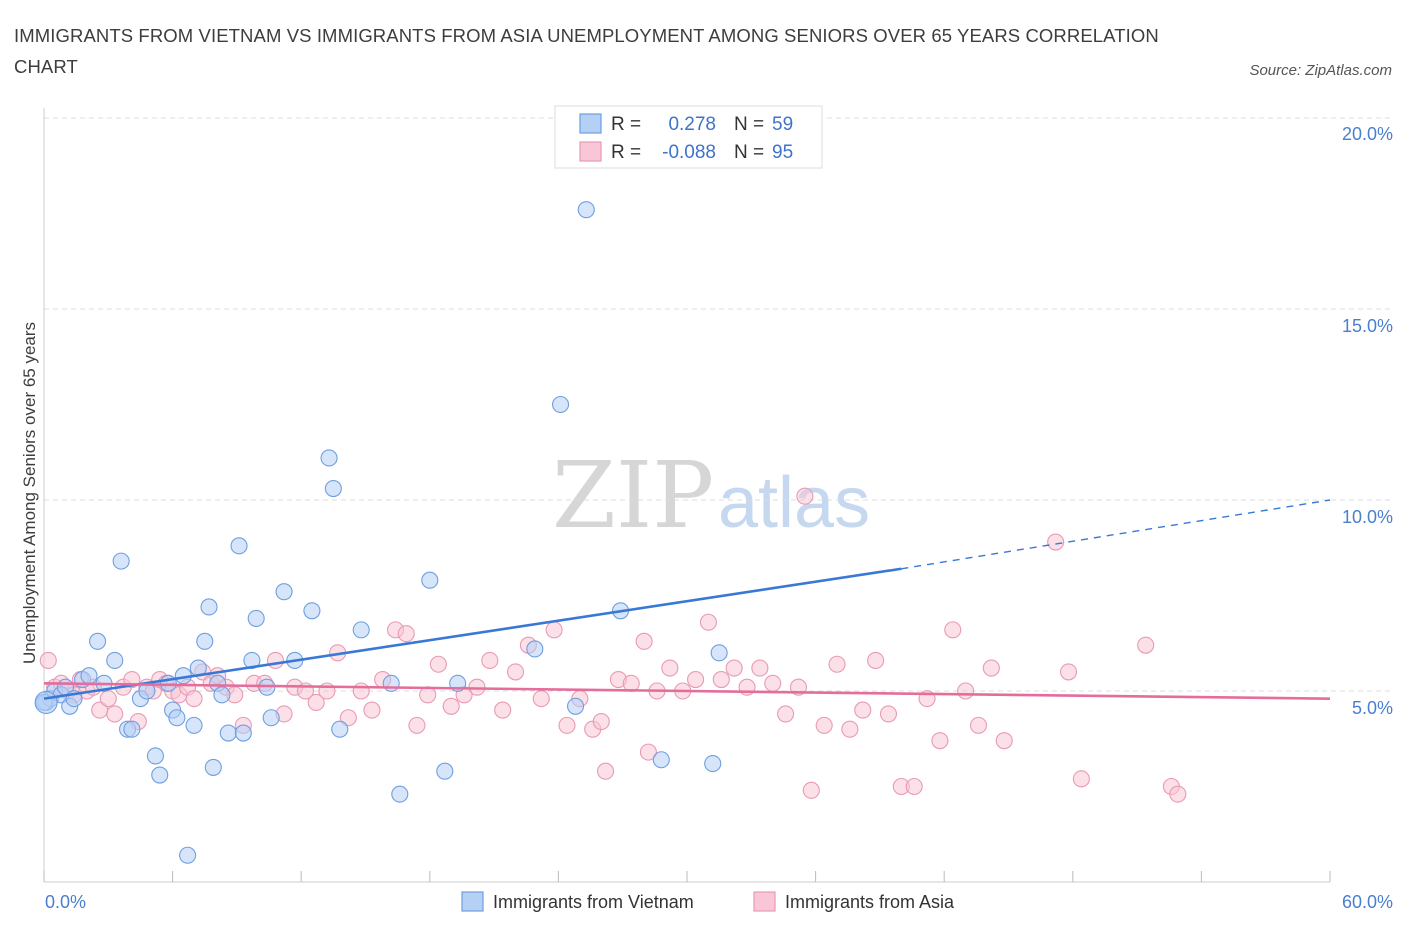 The image size is (1406, 930). Describe the element at coordinates (626, 152) in the screenshot. I see `stats-asia-r-key: R =` at that location.